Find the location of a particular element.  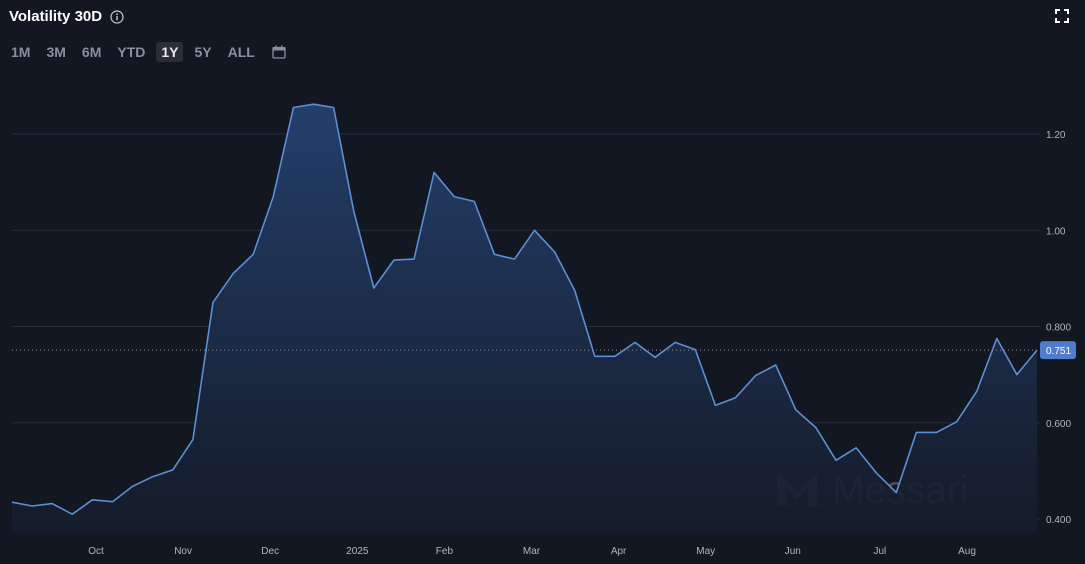

y-tick-label: 0.800 is located at coordinates (1058, 328).